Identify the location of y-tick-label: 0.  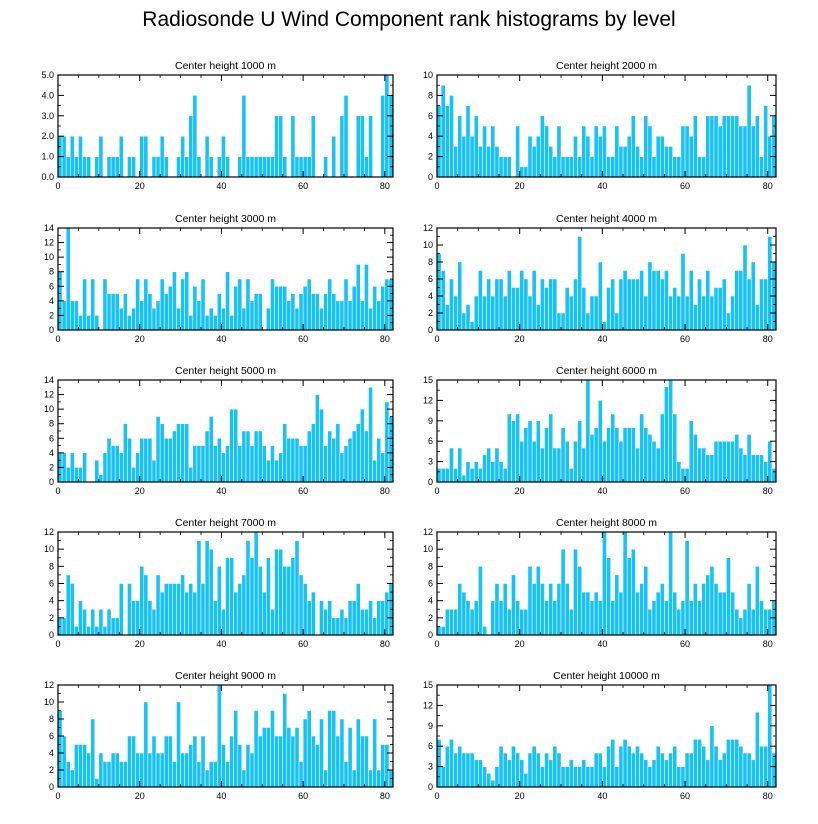
(51, 635).